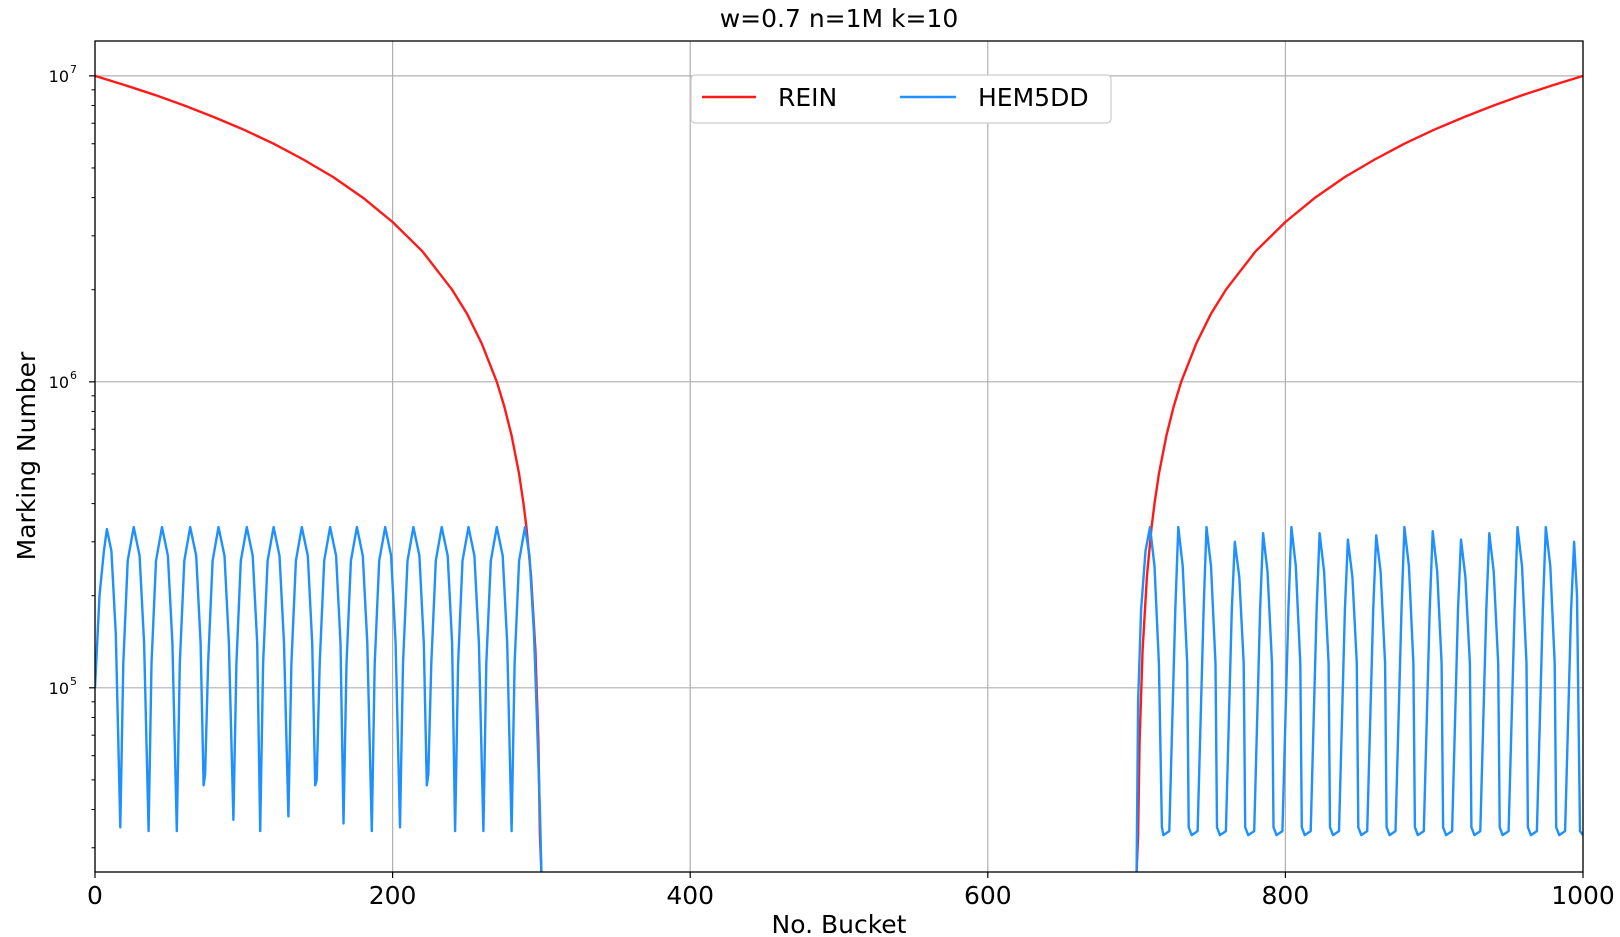  What do you see at coordinates (73, 375) in the screenshot?
I see `y-tick-exponent: 6` at bounding box center [73, 375].